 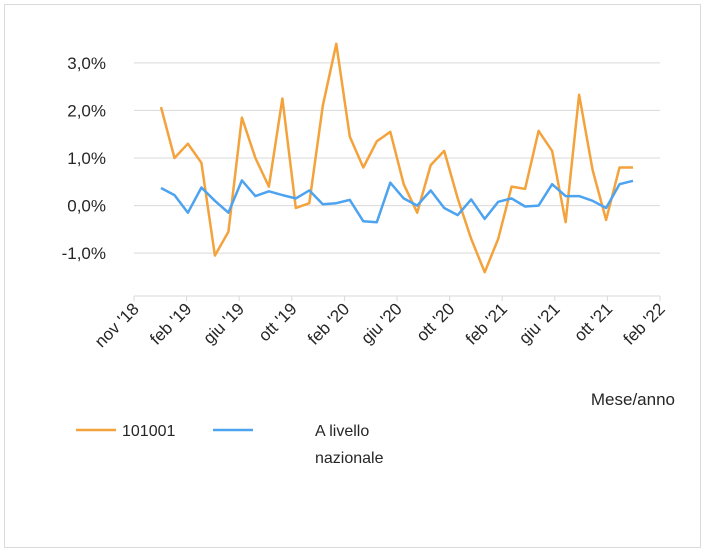 I want to click on legend-label-nazionale-line2: nazionale, so click(x=349, y=458).